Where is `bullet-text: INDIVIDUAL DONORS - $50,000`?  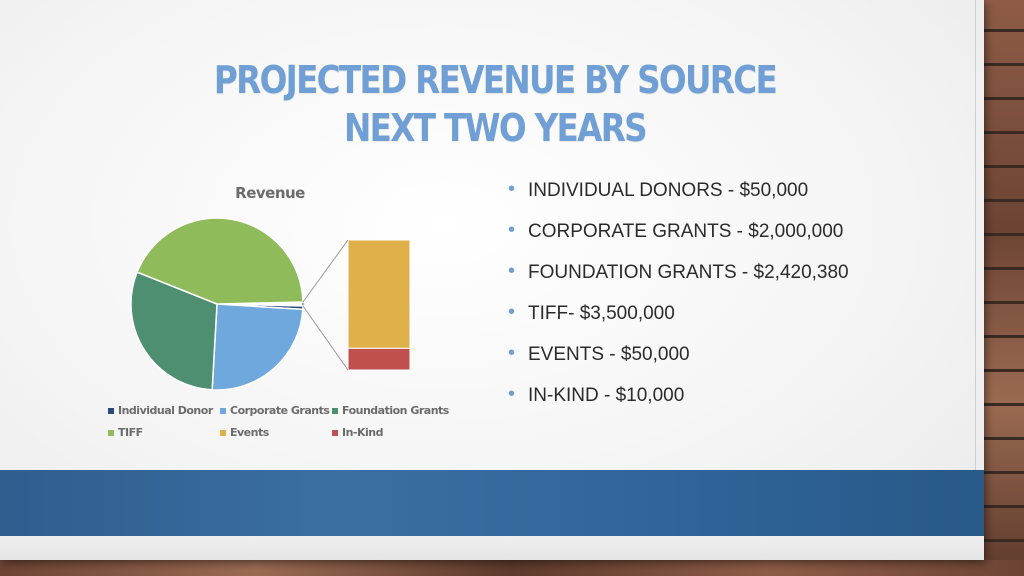
bullet-text: INDIVIDUAL DONORS - $50,000 is located at coordinates (668, 190).